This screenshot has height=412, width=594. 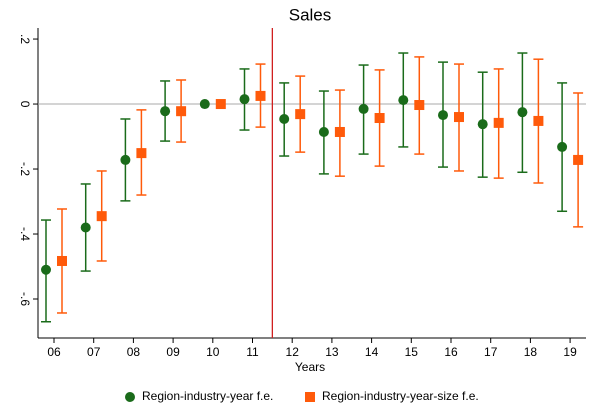 What do you see at coordinates (332, 352) in the screenshot?
I see `x-tick-label: 13` at bounding box center [332, 352].